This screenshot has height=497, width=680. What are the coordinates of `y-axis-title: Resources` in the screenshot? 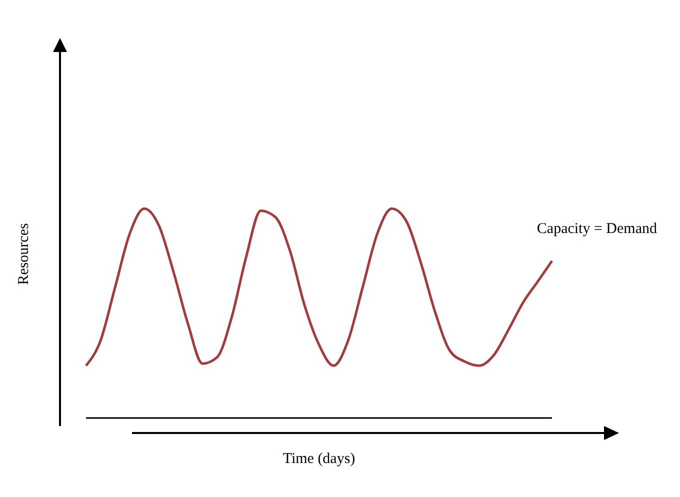 It's located at (24, 254).